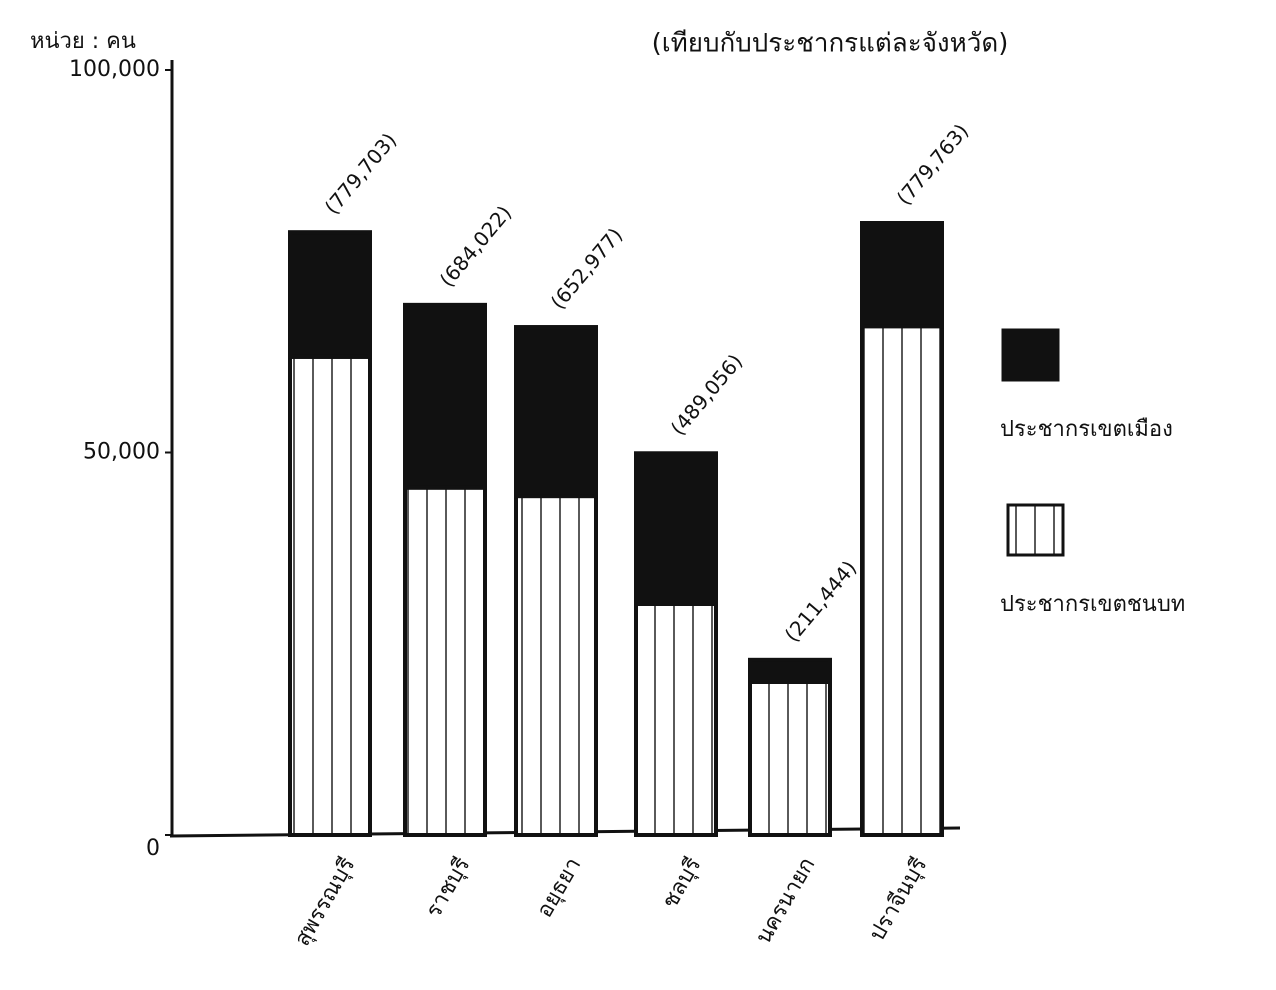 This screenshot has width=1276, height=990. Describe the element at coordinates (587, 268) in the screenshot. I see `bar-annotation: (652,977)` at that location.